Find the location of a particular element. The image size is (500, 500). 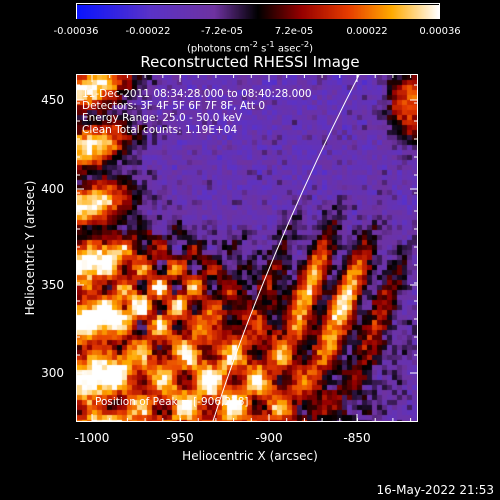

y-tick-label: 350 is located at coordinates (52, 285).